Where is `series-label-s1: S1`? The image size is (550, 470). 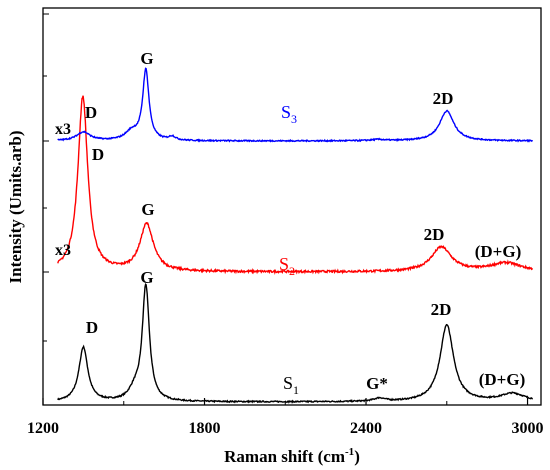 series-label-s1: S1 is located at coordinates (291, 385).